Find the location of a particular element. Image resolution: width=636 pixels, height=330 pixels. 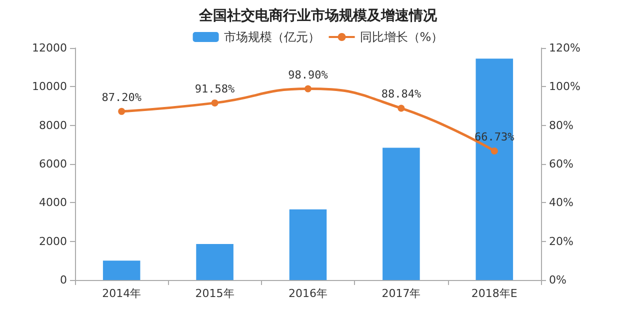

y-tick-label: 12000 is located at coordinates (49, 48).